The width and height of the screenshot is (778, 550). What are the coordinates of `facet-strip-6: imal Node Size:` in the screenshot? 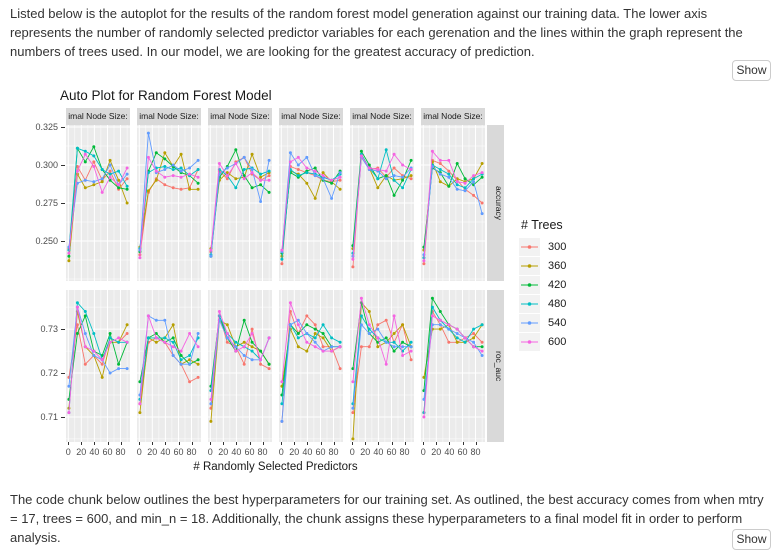 It's located at (453, 116).